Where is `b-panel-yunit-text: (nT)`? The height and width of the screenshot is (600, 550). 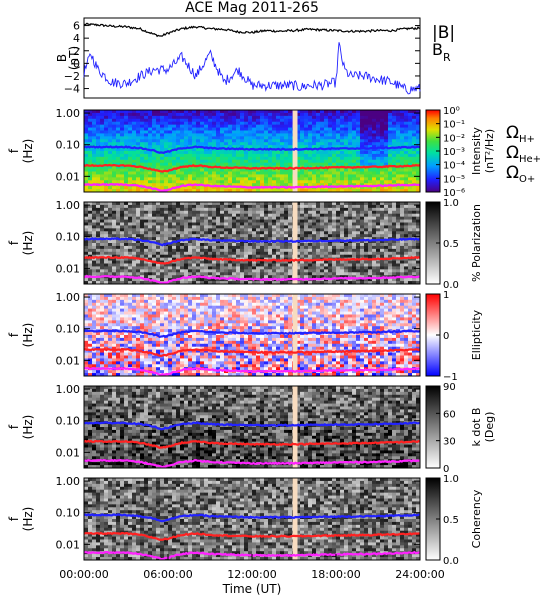 b-panel-yunit-text: (nT) is located at coordinates (74, 58).